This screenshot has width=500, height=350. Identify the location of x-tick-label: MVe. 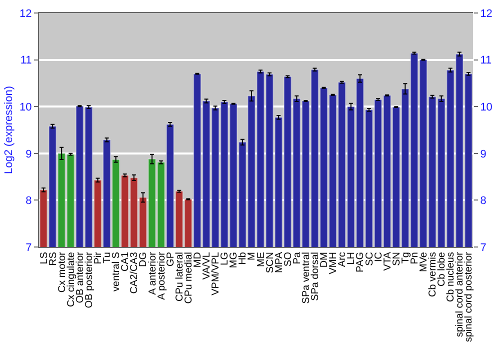
(424, 262).